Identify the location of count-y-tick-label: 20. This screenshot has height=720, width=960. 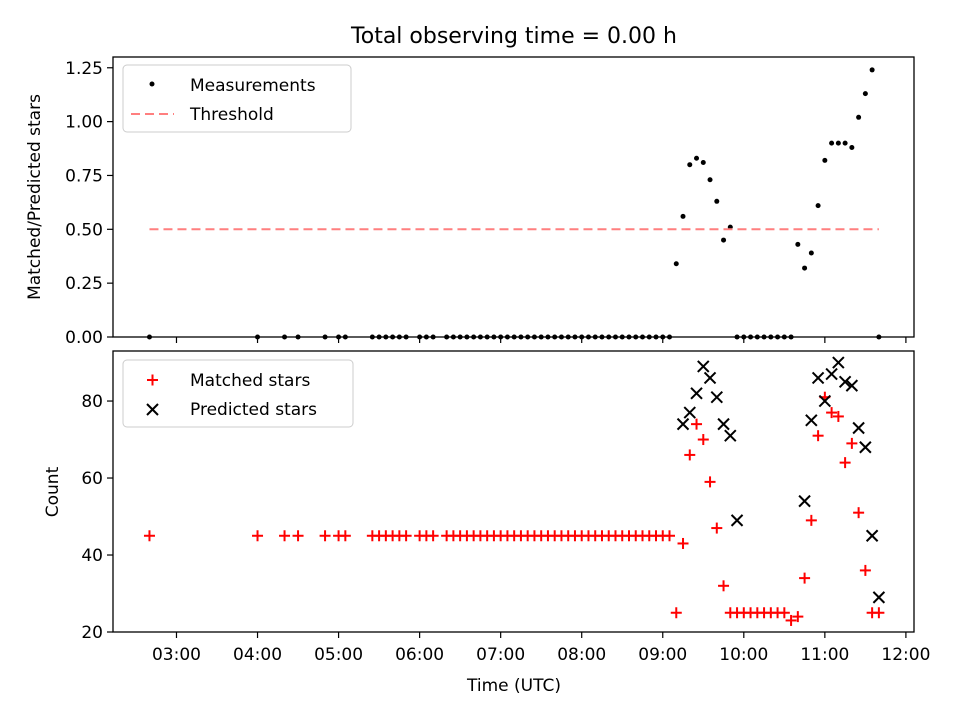
(92, 633).